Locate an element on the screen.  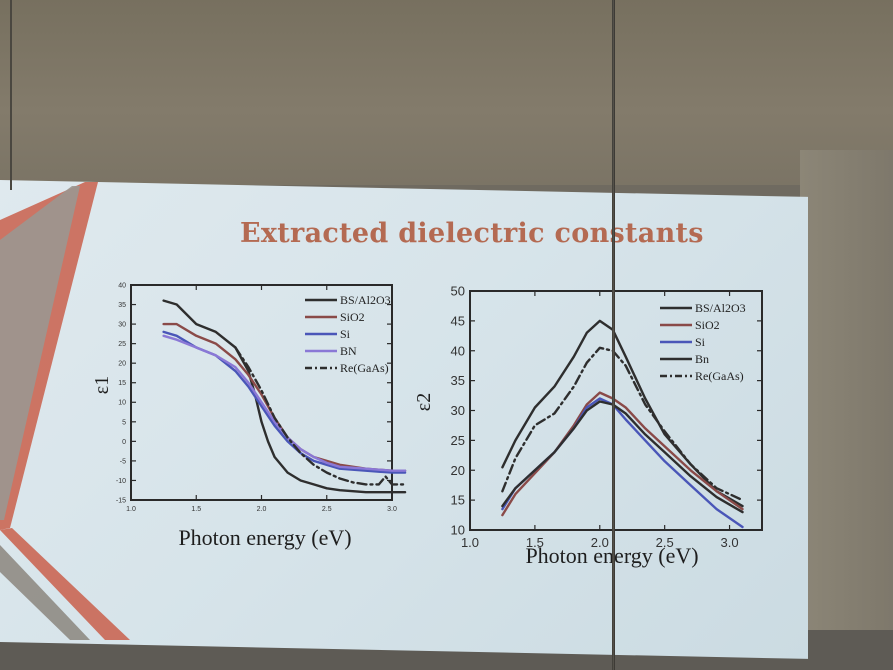
y-tick-label: 50 is located at coordinates (458, 291).